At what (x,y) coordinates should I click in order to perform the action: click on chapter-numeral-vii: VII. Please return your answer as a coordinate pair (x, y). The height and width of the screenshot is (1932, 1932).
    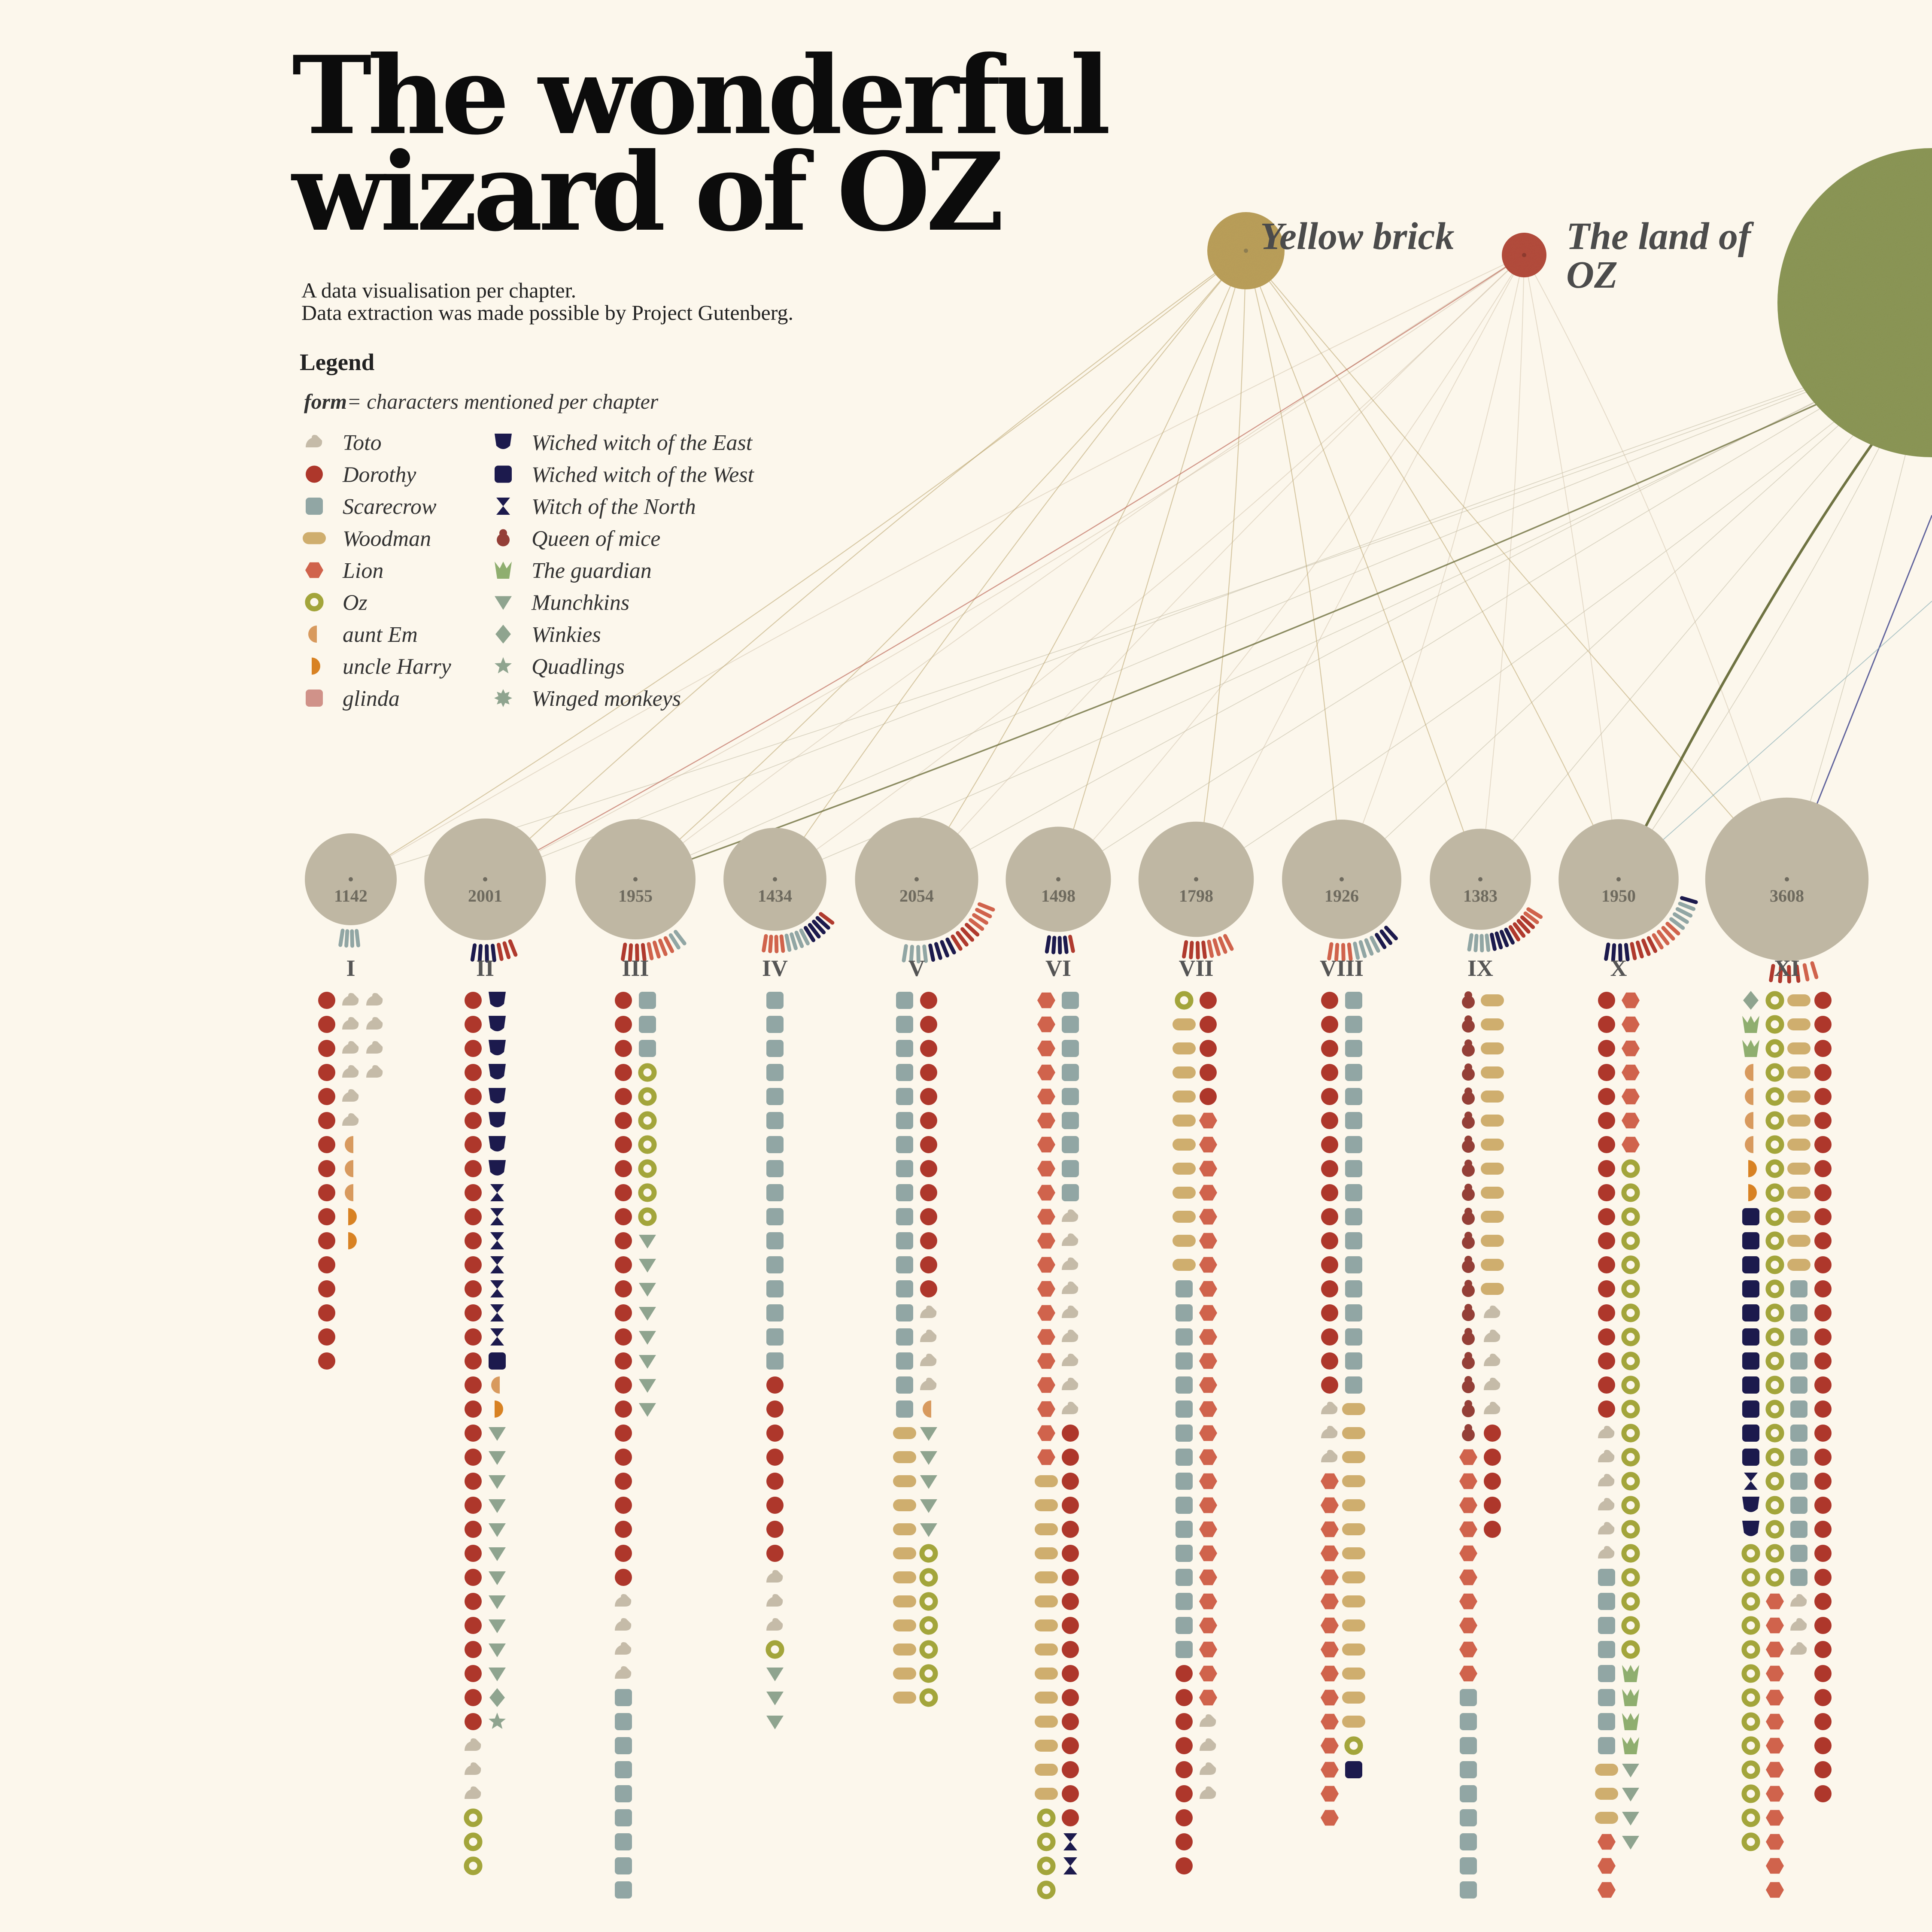
    Looking at the image, I should click on (1196, 968).